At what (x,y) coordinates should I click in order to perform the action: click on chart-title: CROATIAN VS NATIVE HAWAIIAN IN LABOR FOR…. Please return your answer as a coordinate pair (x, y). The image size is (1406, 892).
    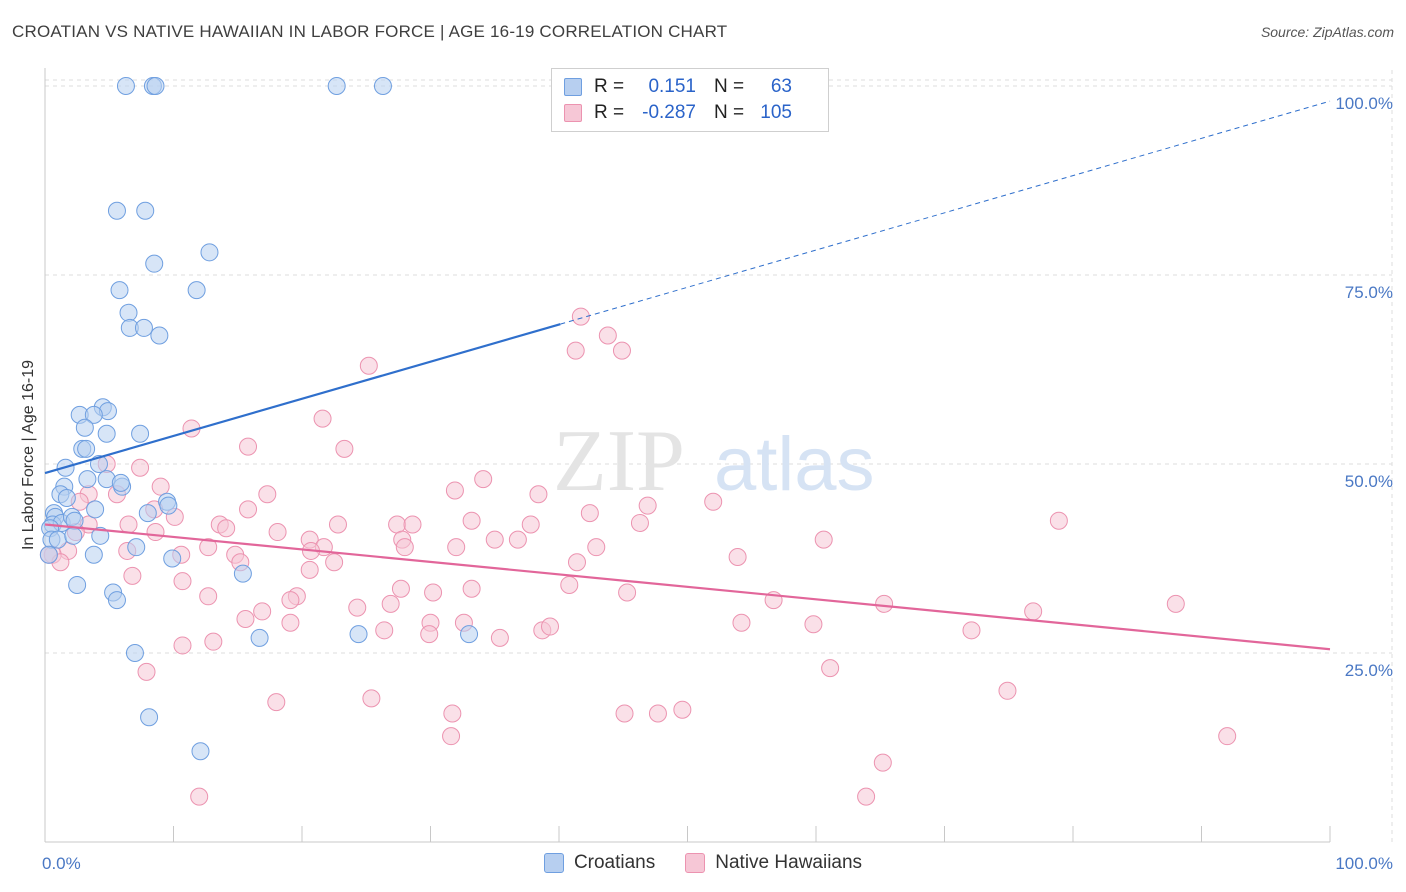
    Looking at the image, I should click on (370, 31).